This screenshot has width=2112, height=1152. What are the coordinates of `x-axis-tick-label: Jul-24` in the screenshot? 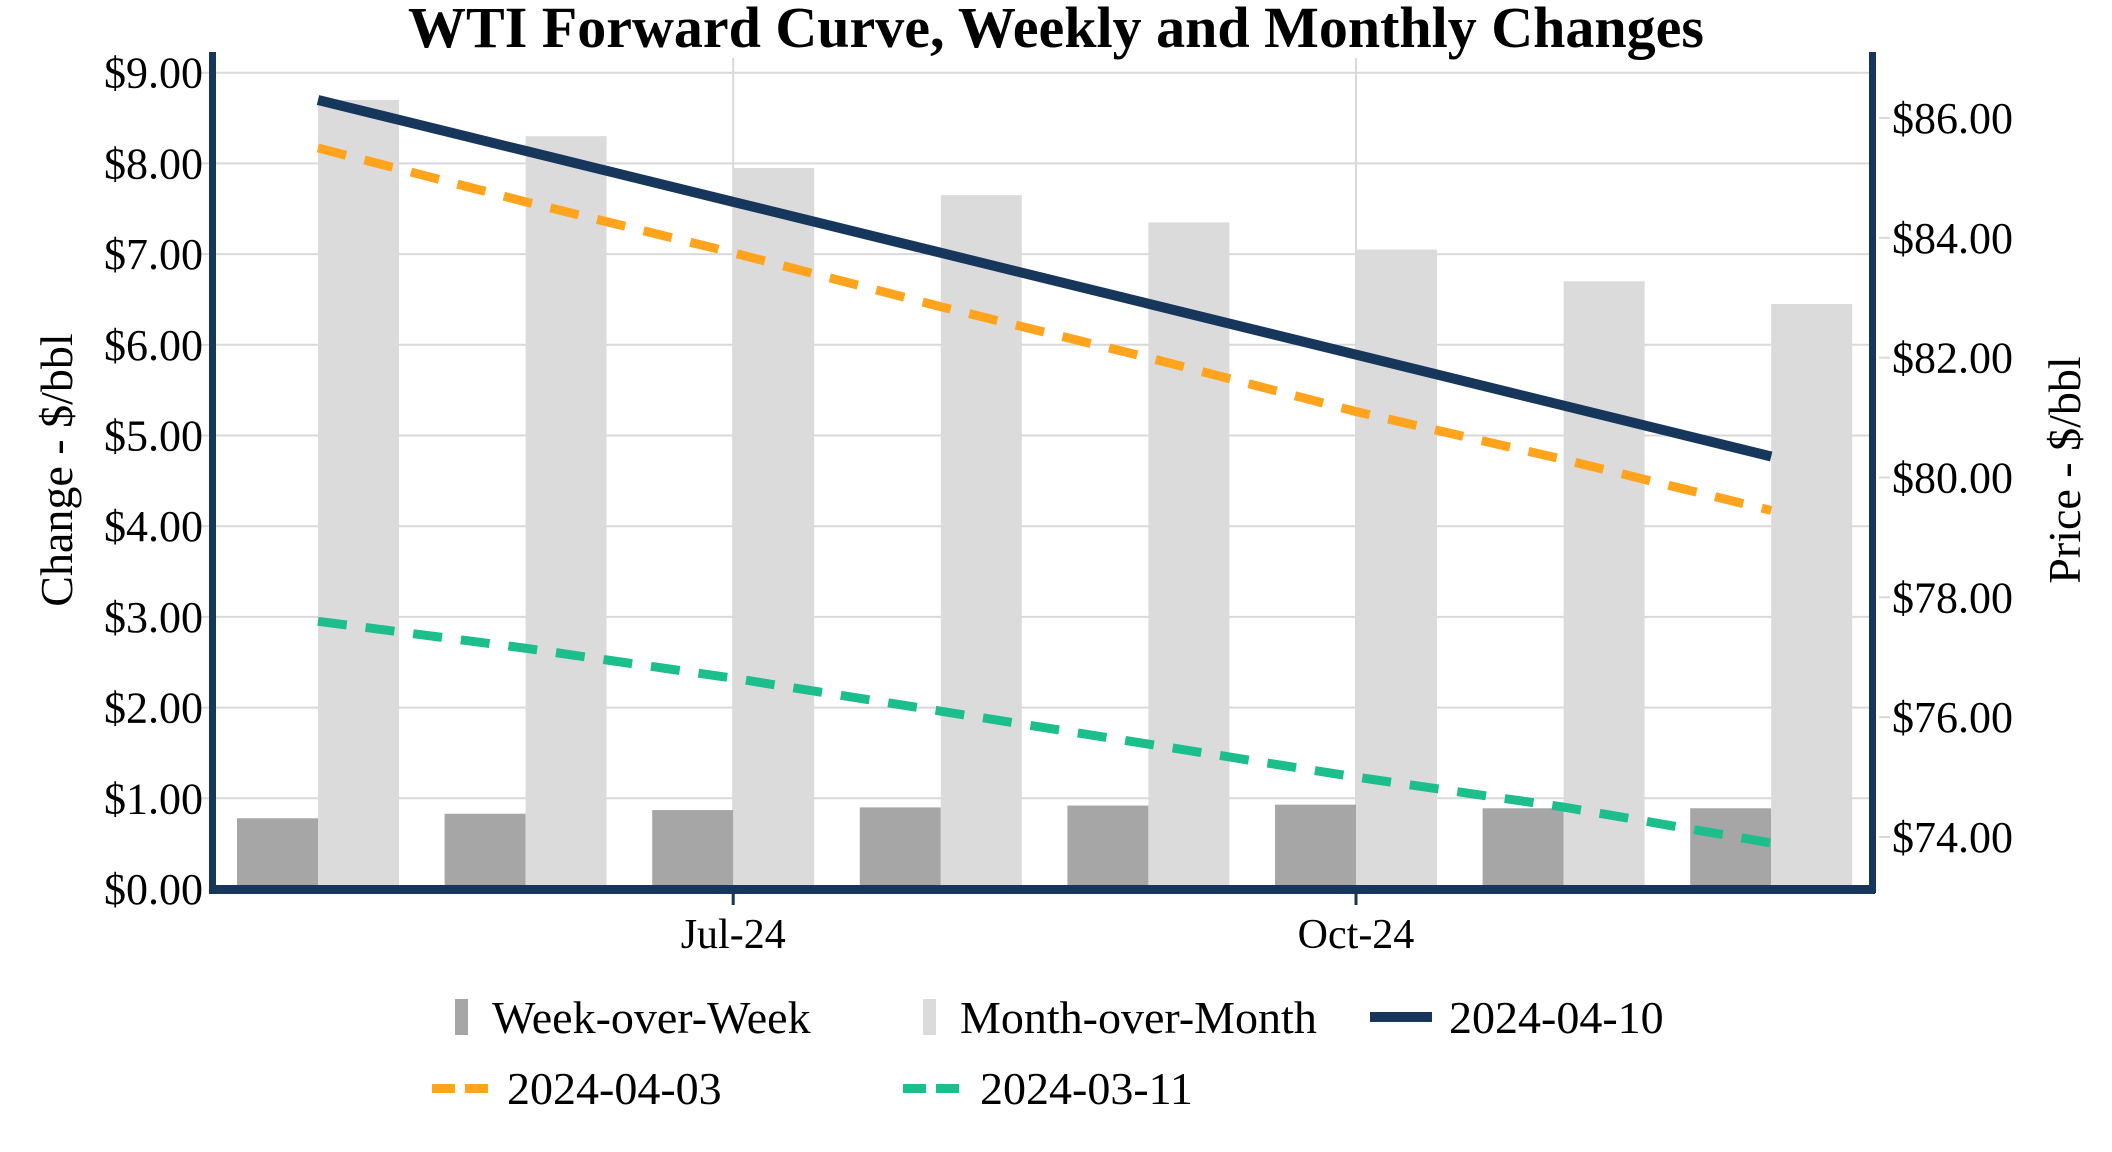 It's located at (733, 935).